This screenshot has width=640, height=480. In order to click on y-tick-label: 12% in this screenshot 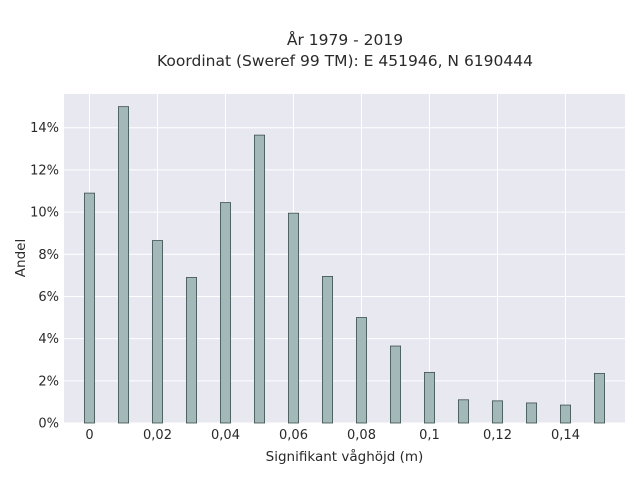, I will do `click(44, 170)`.